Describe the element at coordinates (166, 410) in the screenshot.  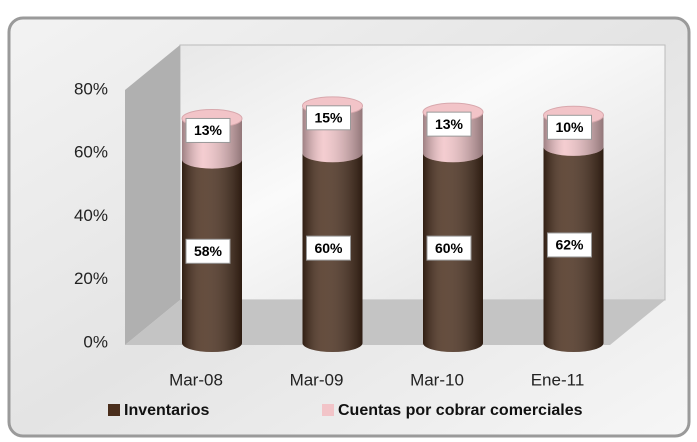
I see `legend-label: Inventarios` at that location.